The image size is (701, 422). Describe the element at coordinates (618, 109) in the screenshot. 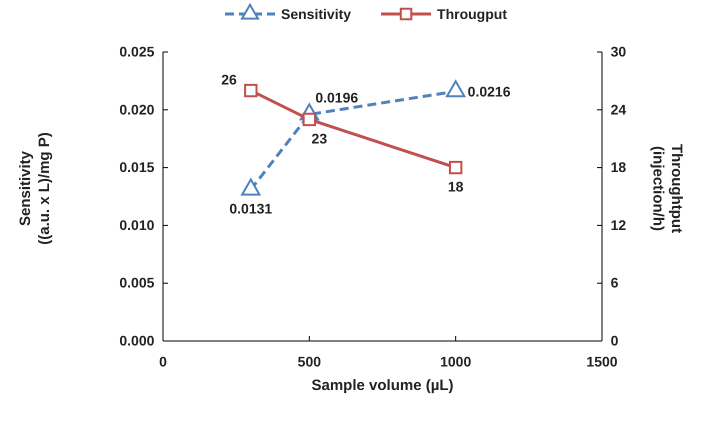

I see `y2-tick-label: 24` at that location.